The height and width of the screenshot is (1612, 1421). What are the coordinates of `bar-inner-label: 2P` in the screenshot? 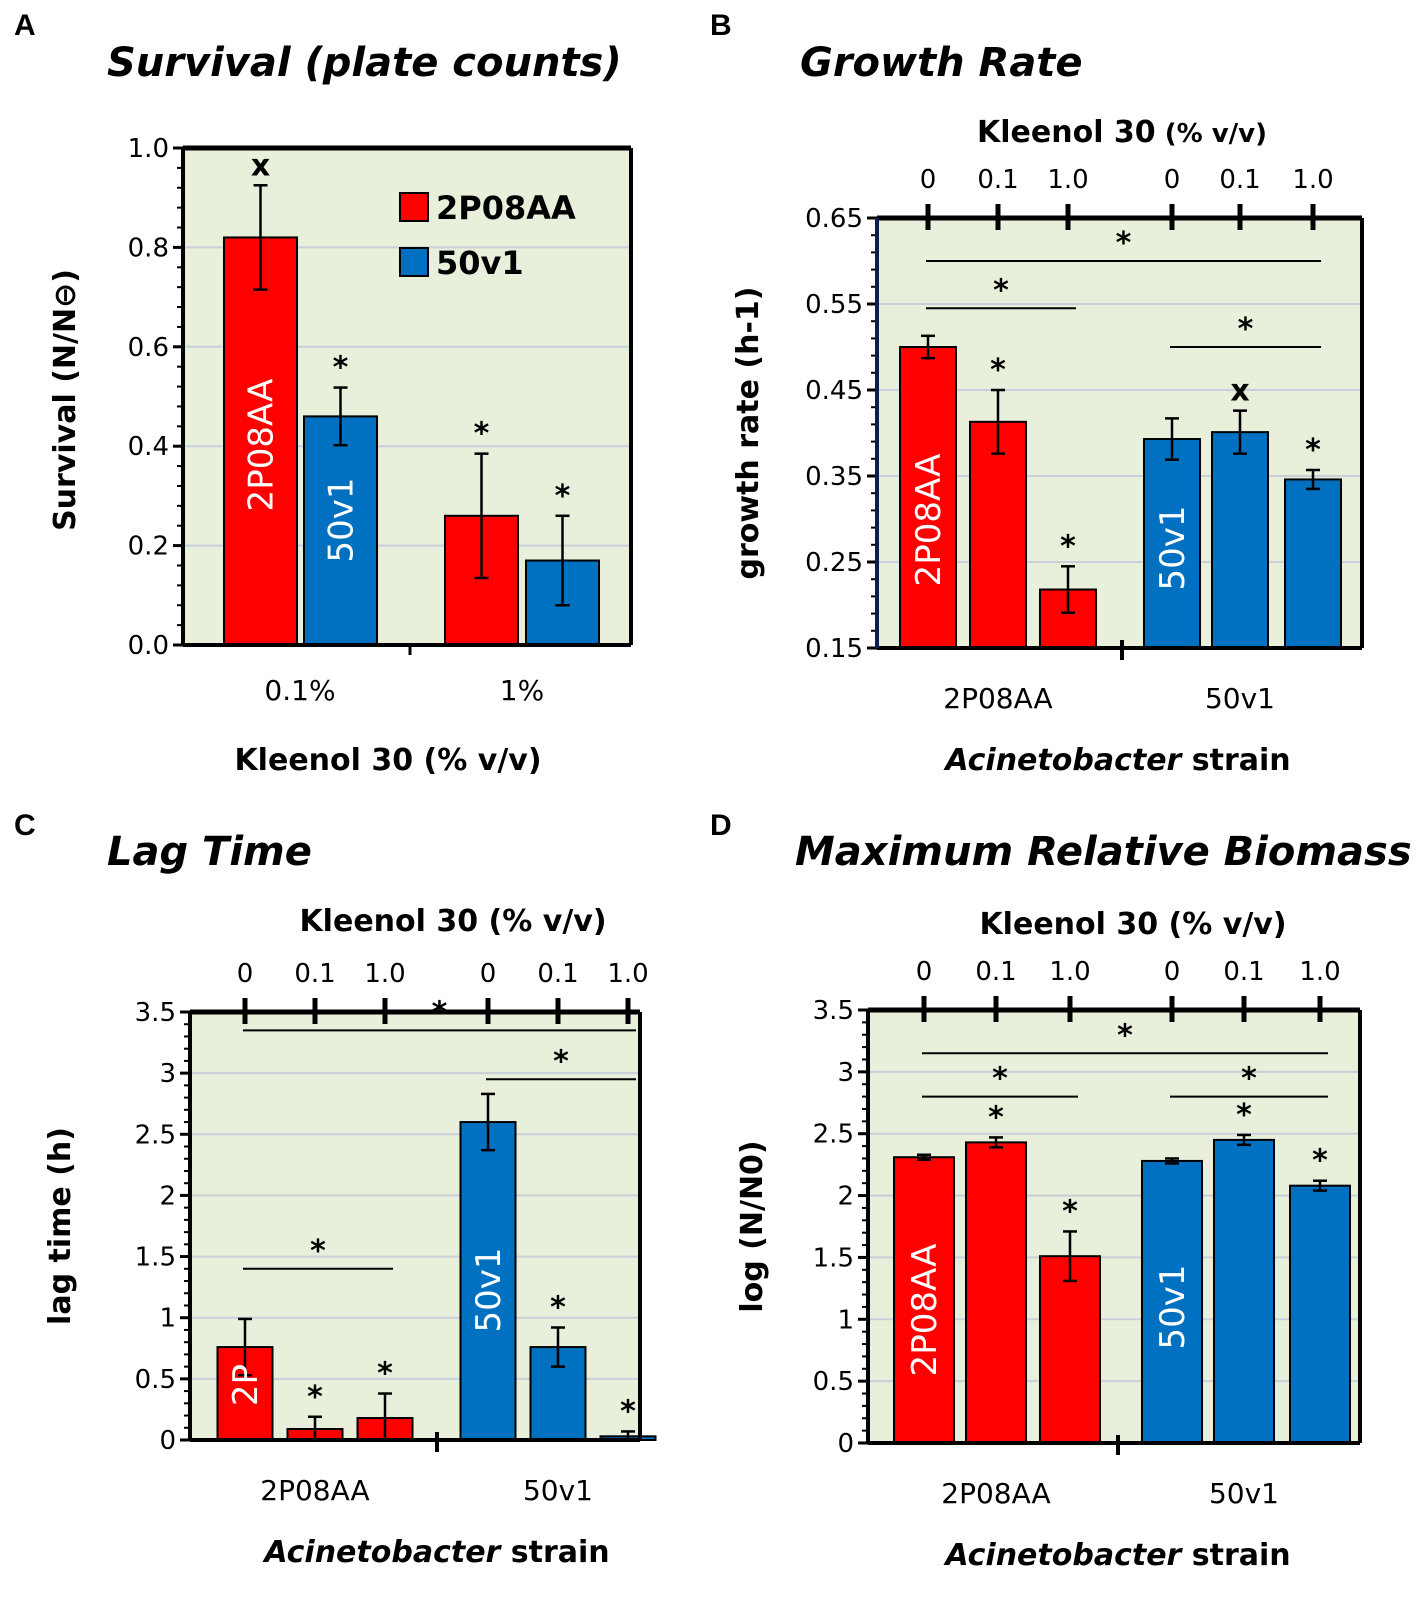 It's located at (246, 1385).